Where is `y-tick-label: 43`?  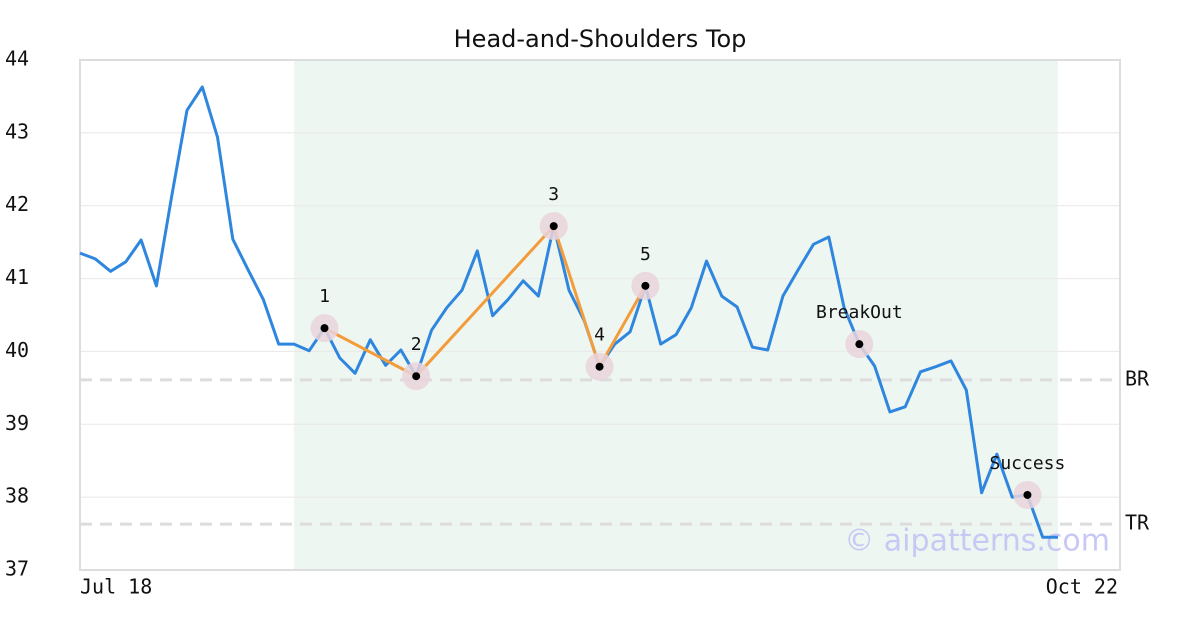
y-tick-label: 43 is located at coordinates (17, 131).